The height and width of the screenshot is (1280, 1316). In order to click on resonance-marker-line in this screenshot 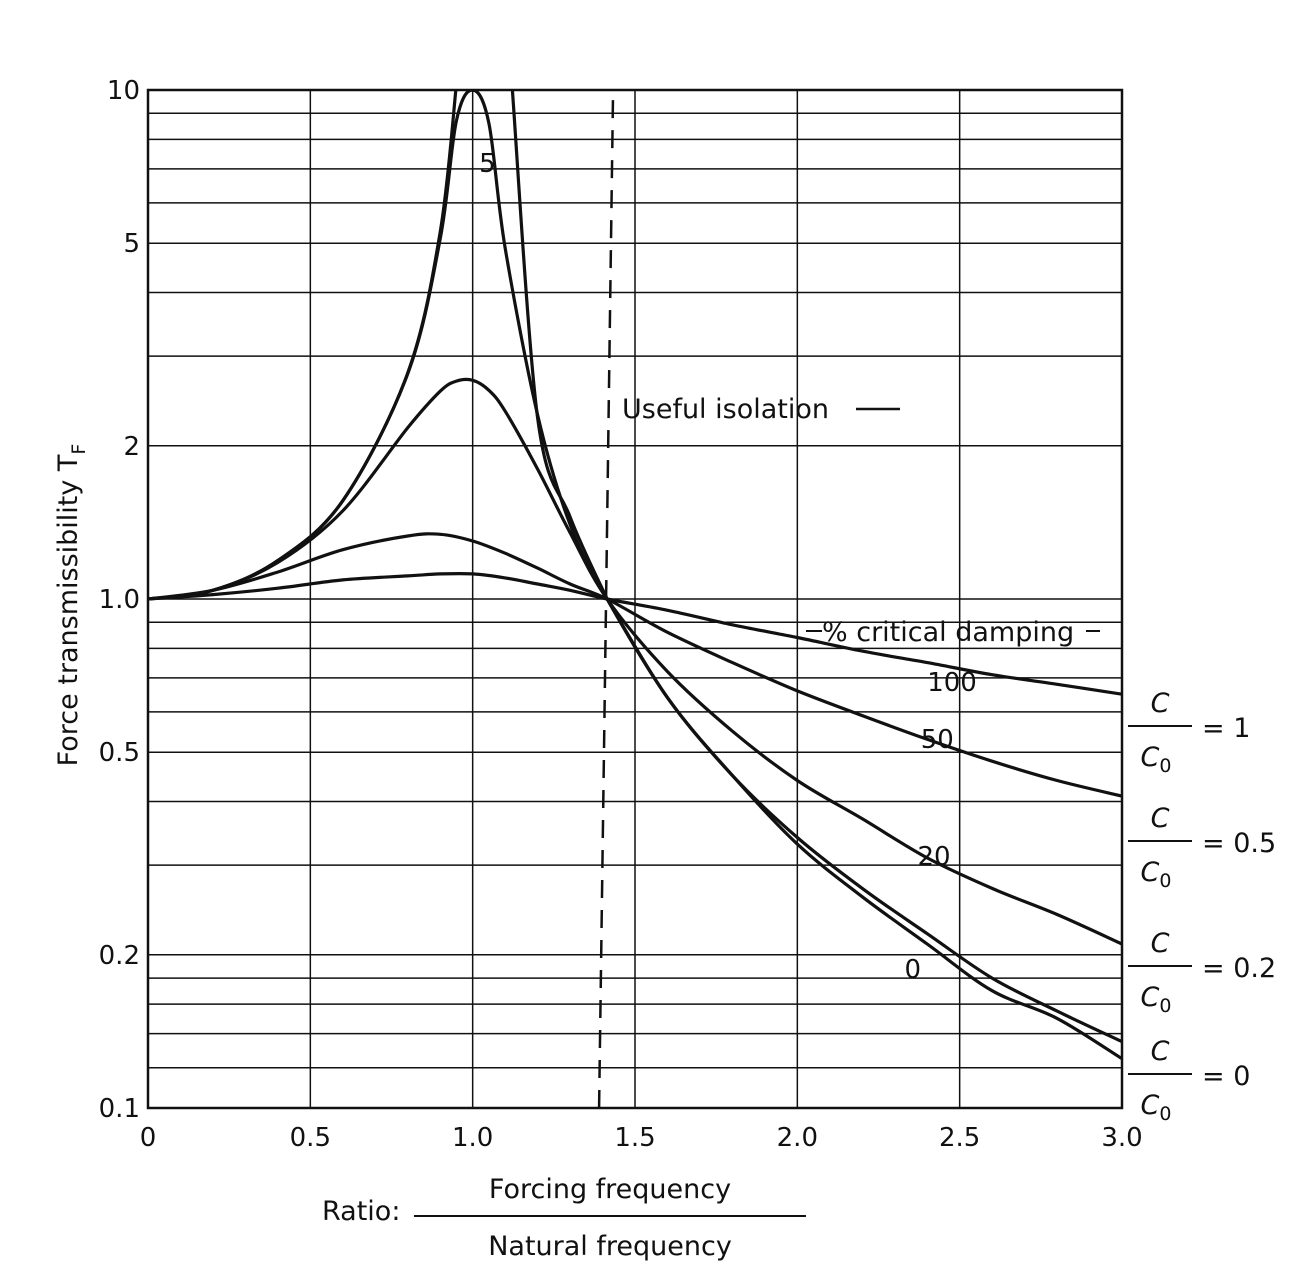, I will do `click(606, 599)`.